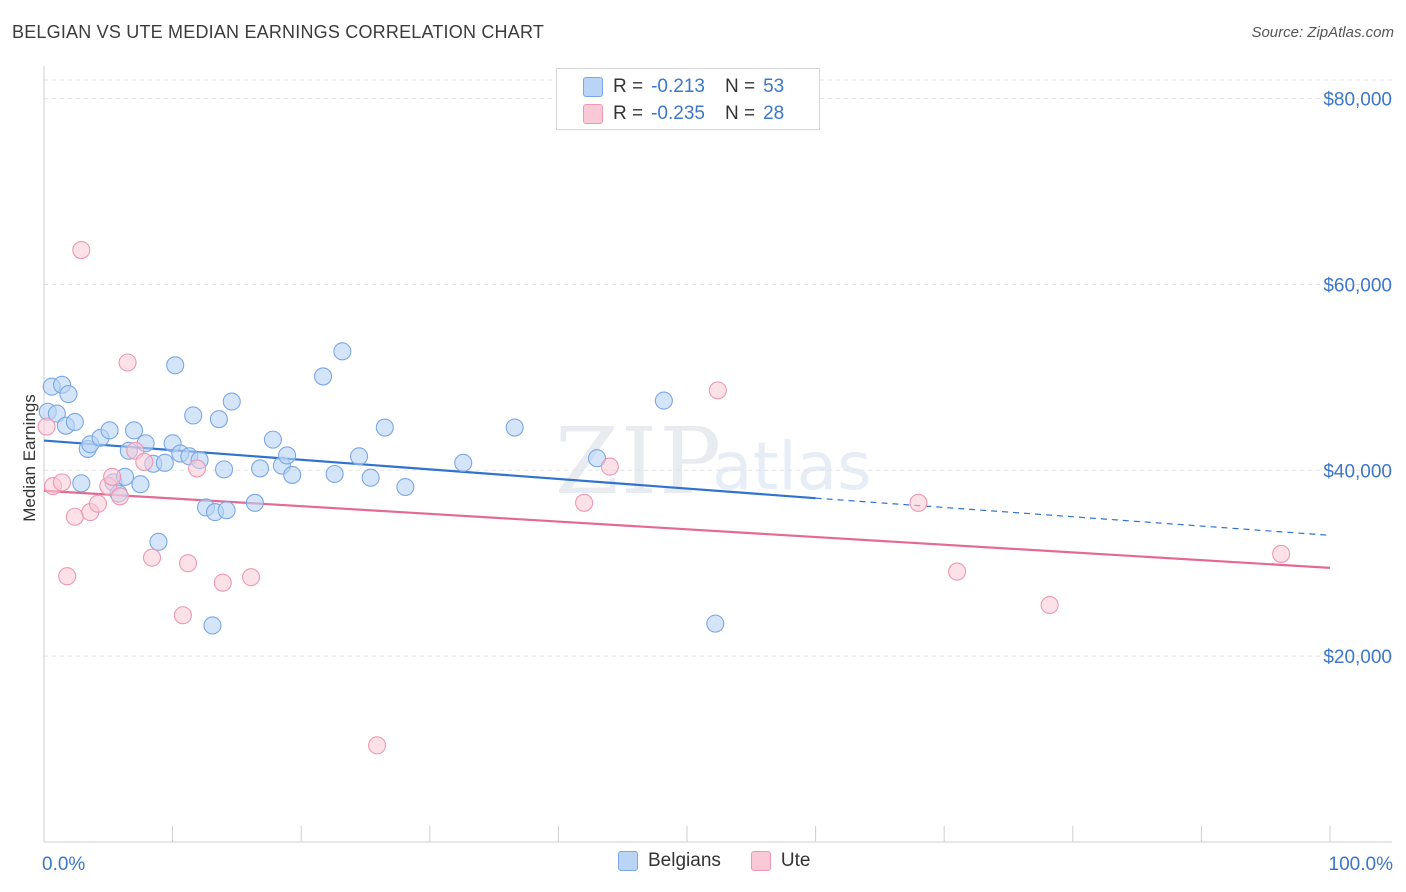  Describe the element at coordinates (684, 860) in the screenshot. I see `legend-label: Belgians` at that location.